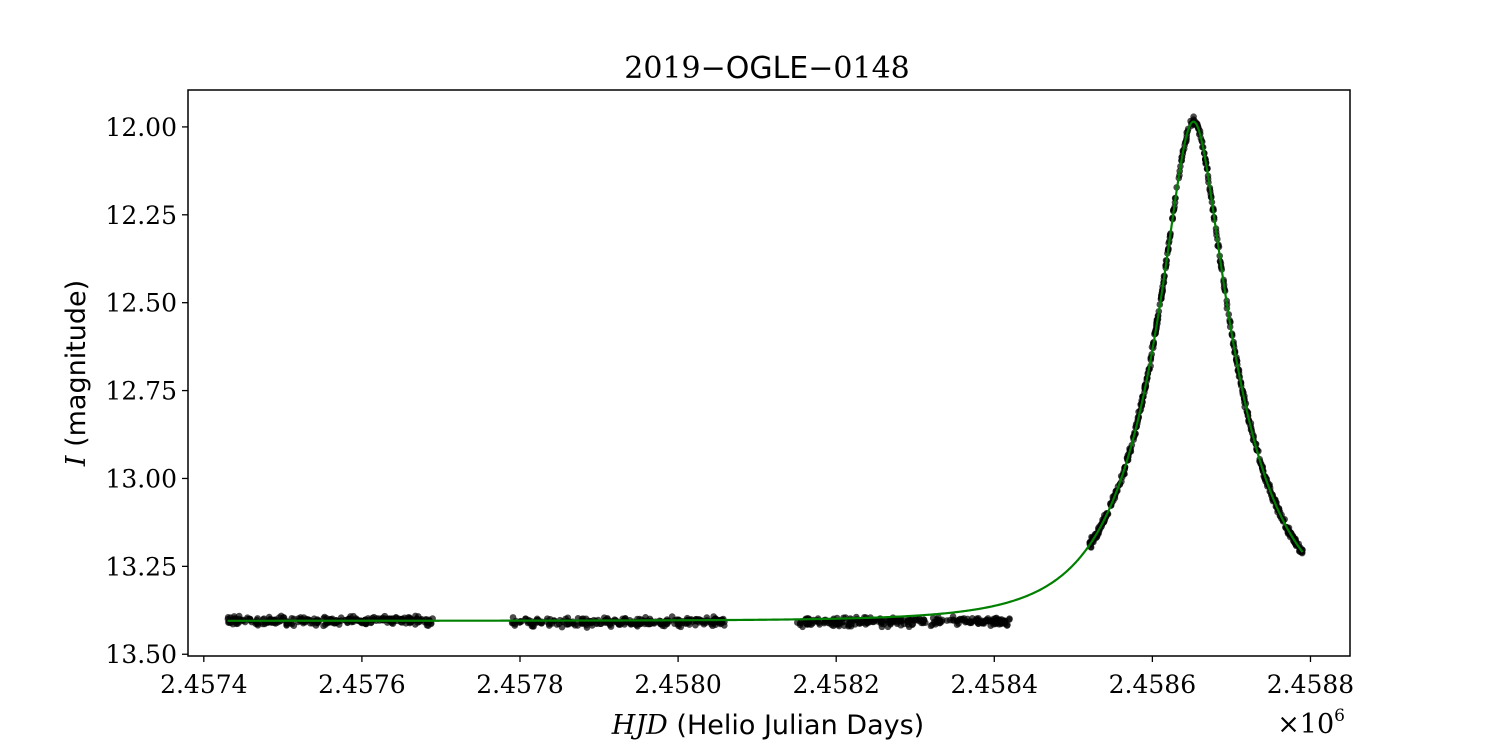  What do you see at coordinates (141, 654) in the screenshot?
I see `y-tick-label: 13.50` at bounding box center [141, 654].